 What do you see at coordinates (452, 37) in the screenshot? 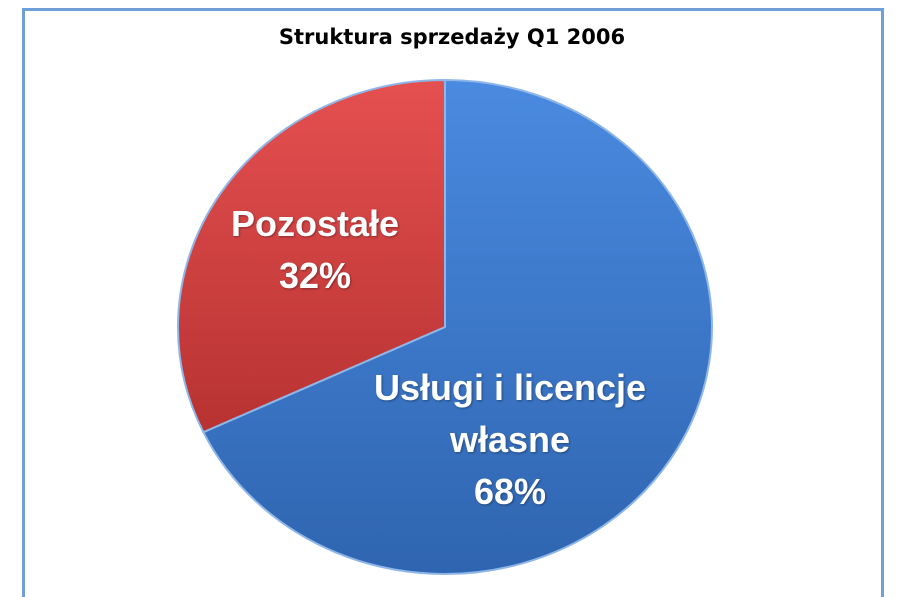
I see `chart-title: Struktura sprzedaży Q1 2006` at bounding box center [452, 37].